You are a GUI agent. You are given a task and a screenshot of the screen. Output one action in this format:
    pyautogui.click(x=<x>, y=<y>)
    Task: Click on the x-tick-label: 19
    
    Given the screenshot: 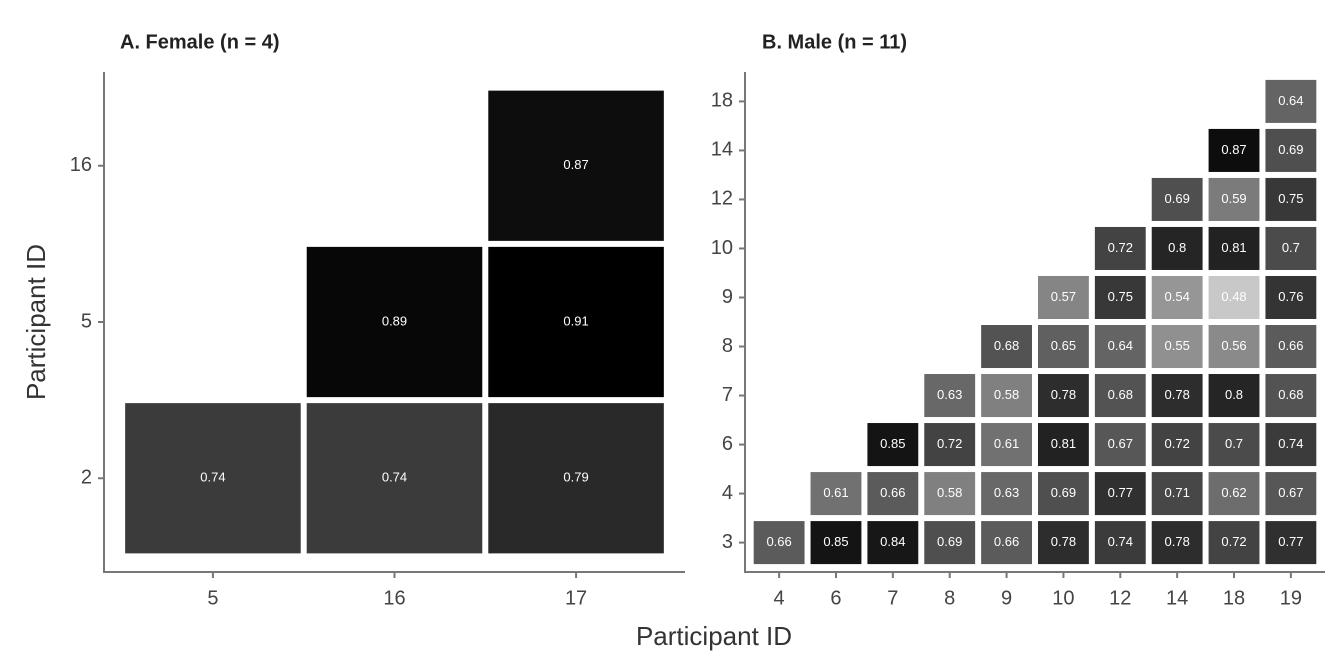 What is the action you would take?
    pyautogui.click(x=1291, y=598)
    